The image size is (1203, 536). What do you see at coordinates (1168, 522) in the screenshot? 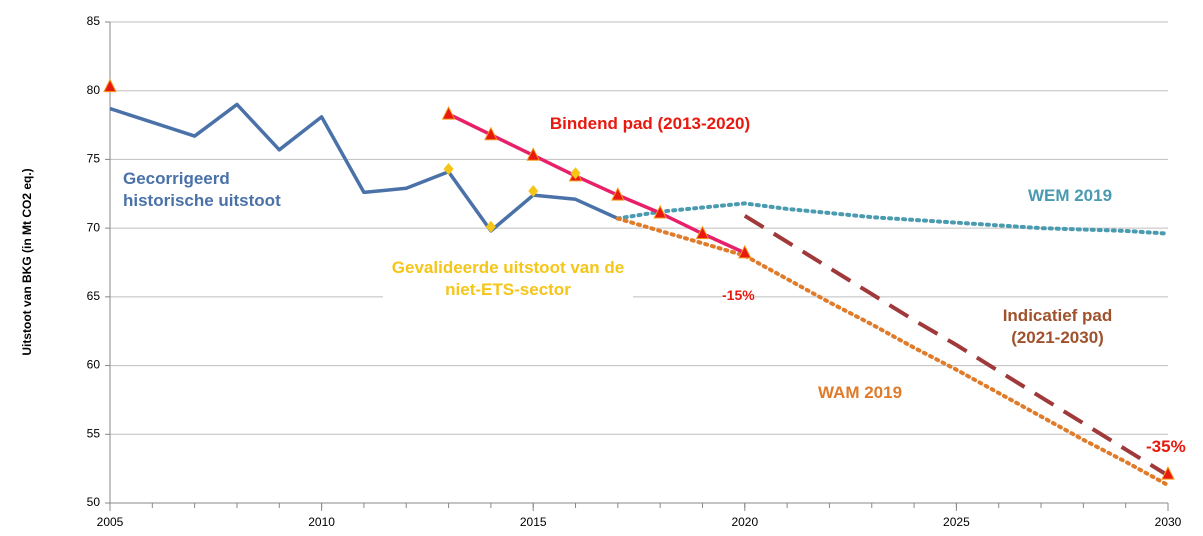
I see `x-tick-label: 2030` at bounding box center [1168, 522].